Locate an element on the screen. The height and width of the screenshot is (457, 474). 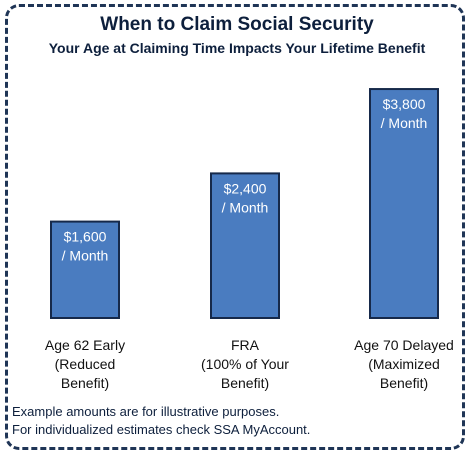
bar-1-value-label-line-2: / Month is located at coordinates (85, 256).